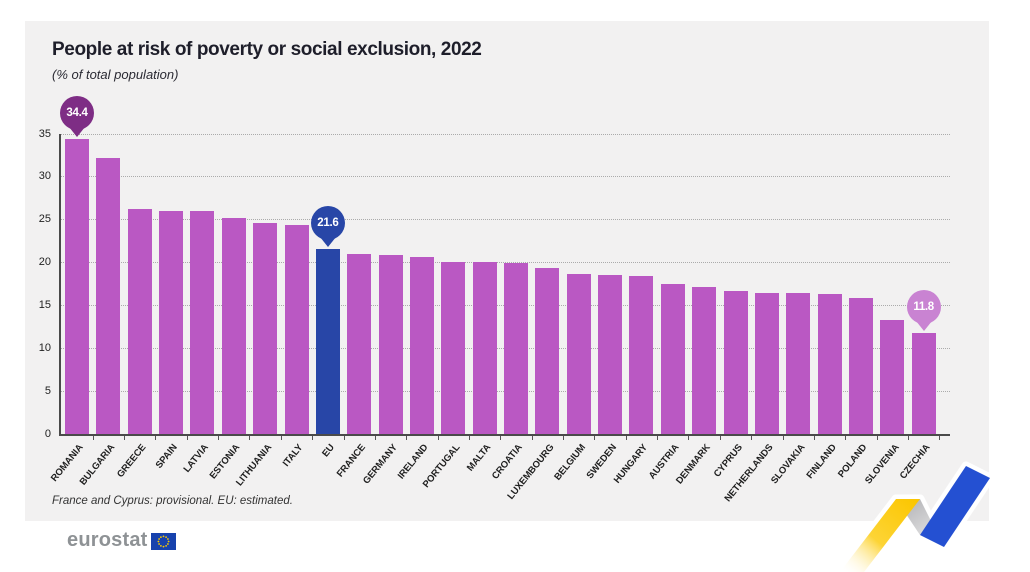 This screenshot has height=572, width=1030. I want to click on value-callout-czechia: 11.8, so click(923, 306).